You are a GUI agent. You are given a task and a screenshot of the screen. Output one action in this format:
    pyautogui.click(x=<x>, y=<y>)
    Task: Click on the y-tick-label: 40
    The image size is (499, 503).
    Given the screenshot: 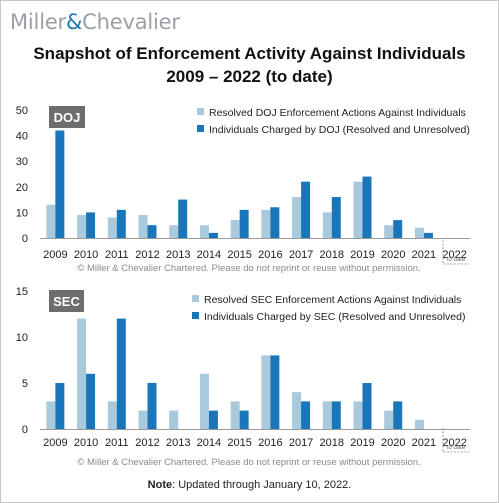 What is the action you would take?
    pyautogui.click(x=22, y=137)
    